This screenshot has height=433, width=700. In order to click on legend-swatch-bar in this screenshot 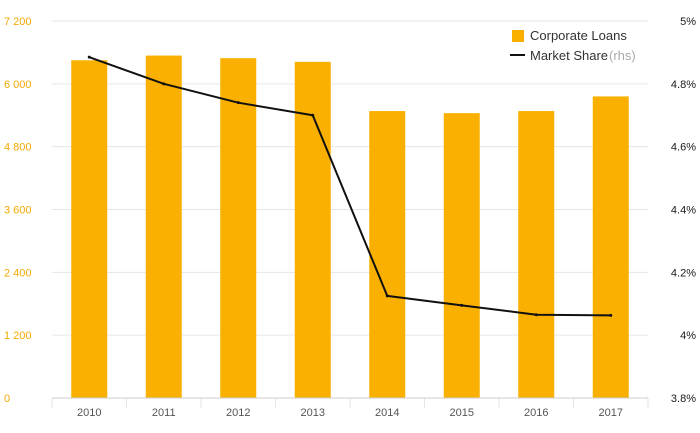, I will do `click(518, 36)`.